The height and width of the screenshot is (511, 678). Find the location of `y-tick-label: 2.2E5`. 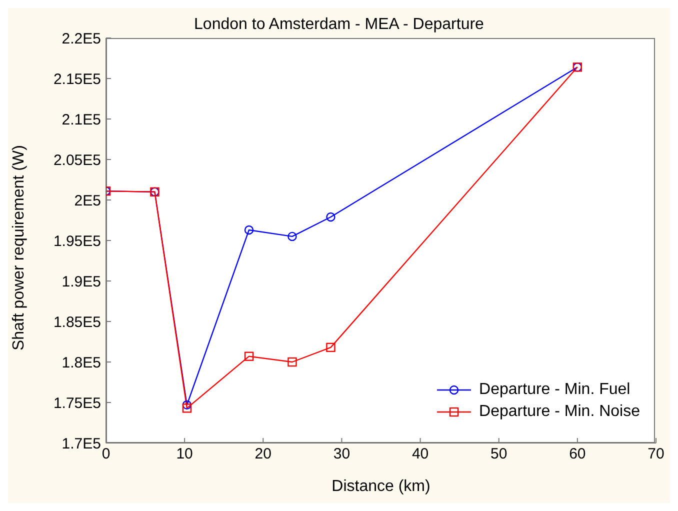

y-tick-label: 2.2E5 is located at coordinates (81, 39).